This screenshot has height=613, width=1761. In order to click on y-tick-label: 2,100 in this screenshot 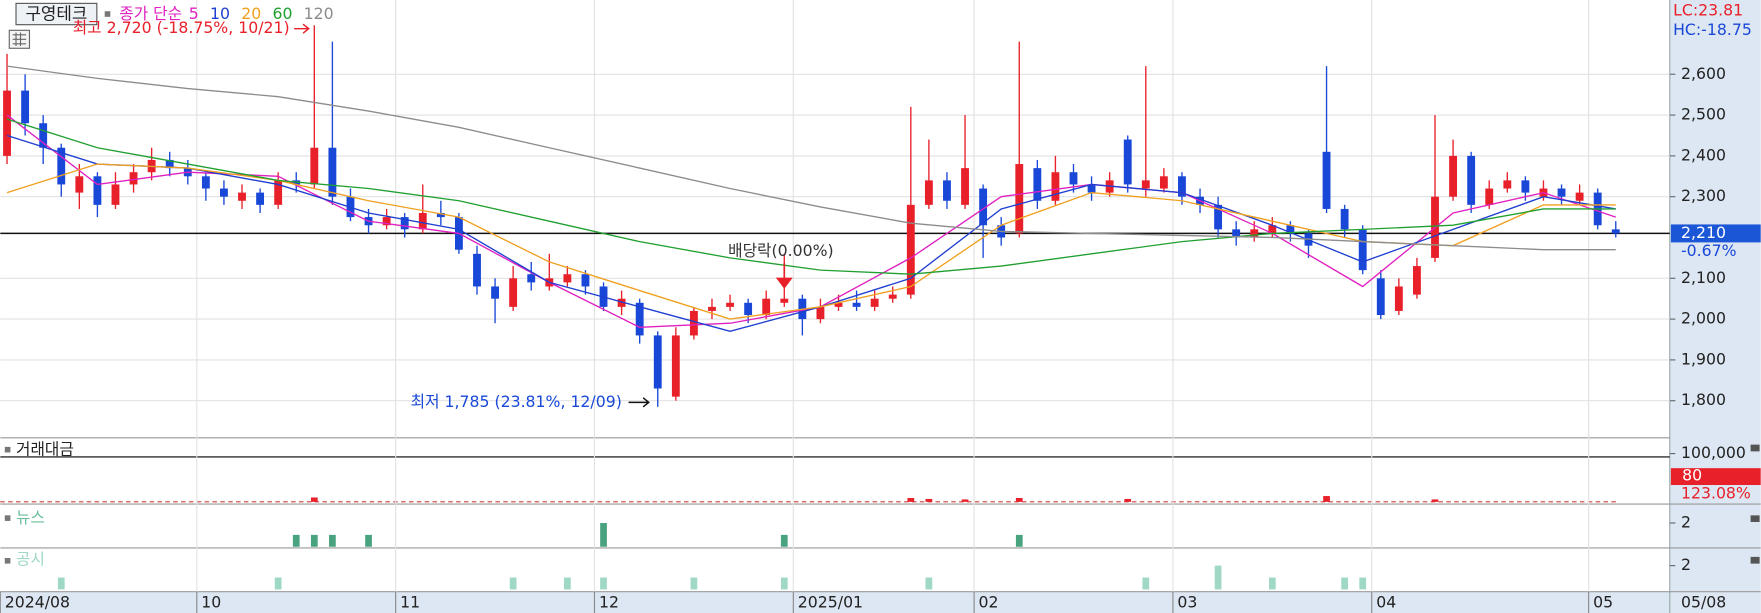, I will do `click(1703, 277)`.